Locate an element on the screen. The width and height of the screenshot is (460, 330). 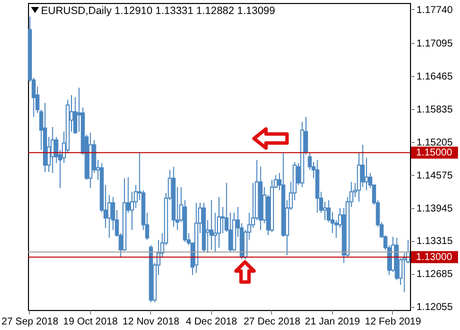
x-tick-label: 12 Nov 2018 is located at coordinates (151, 322).